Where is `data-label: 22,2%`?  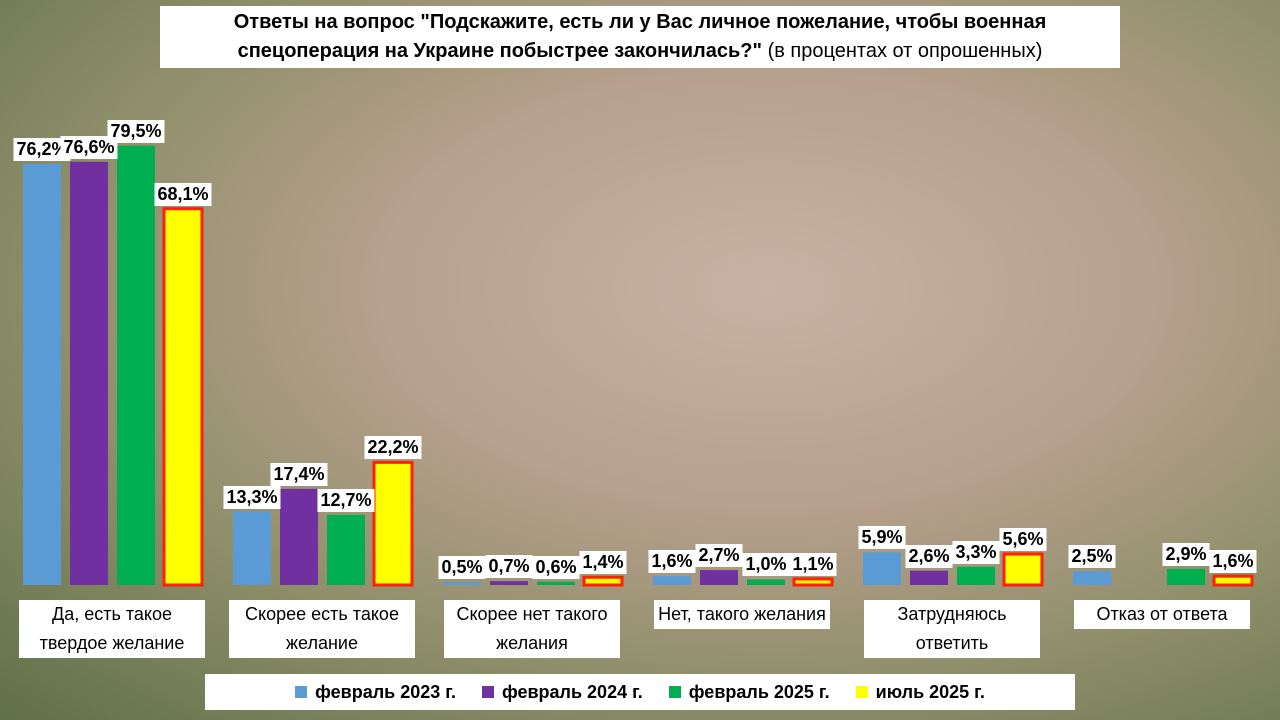
data-label: 22,2% is located at coordinates (393, 448).